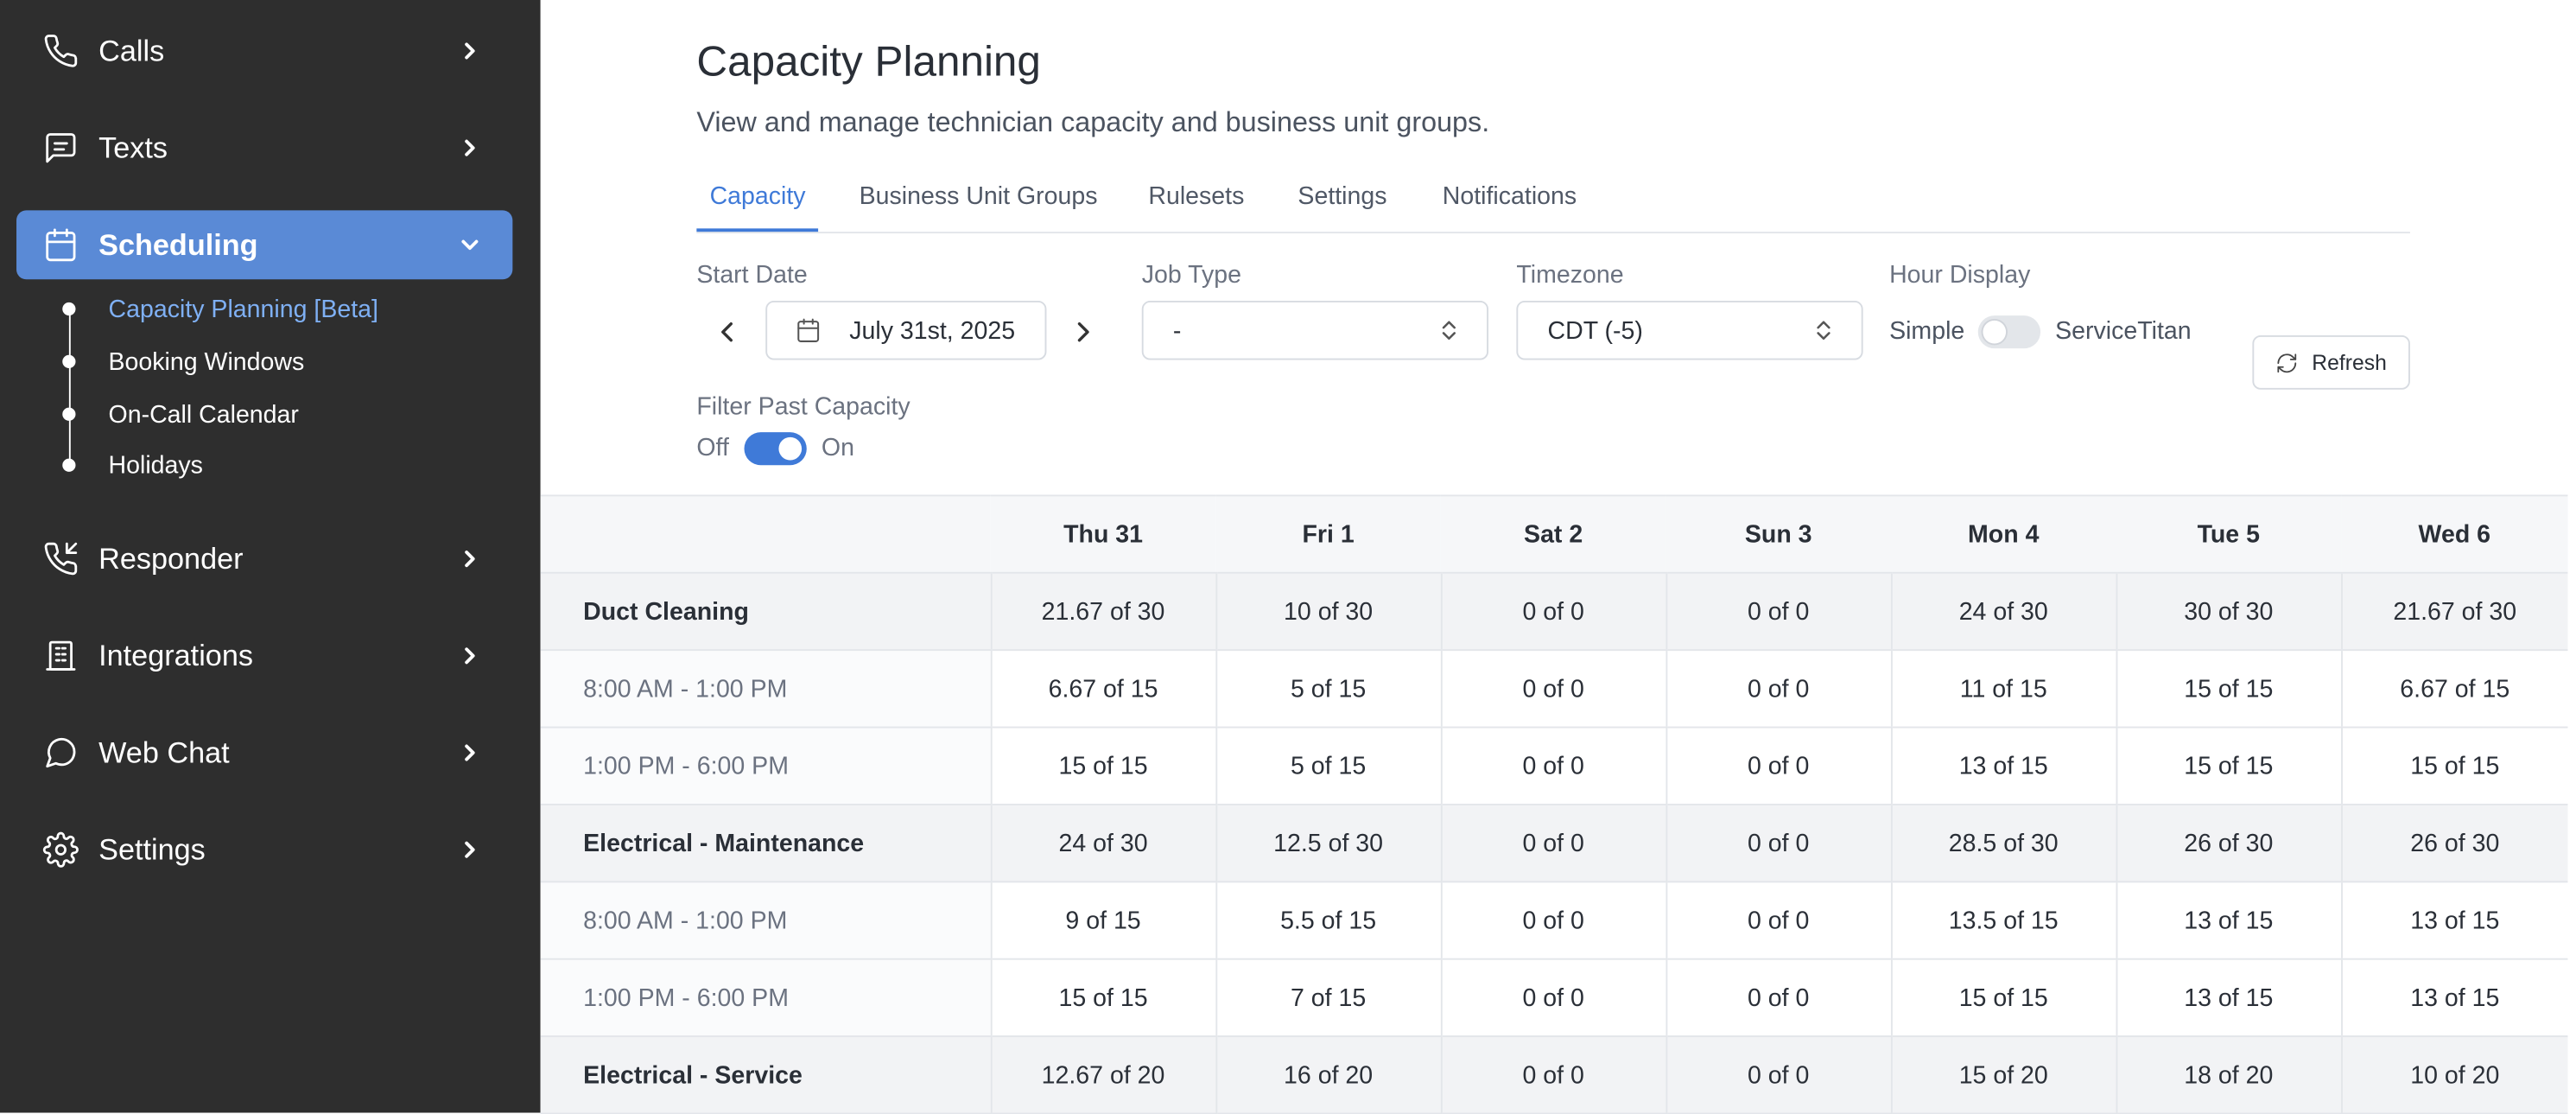 The image size is (2576, 1114). I want to click on sidebar-item-integrations: Integrations, so click(264, 656).